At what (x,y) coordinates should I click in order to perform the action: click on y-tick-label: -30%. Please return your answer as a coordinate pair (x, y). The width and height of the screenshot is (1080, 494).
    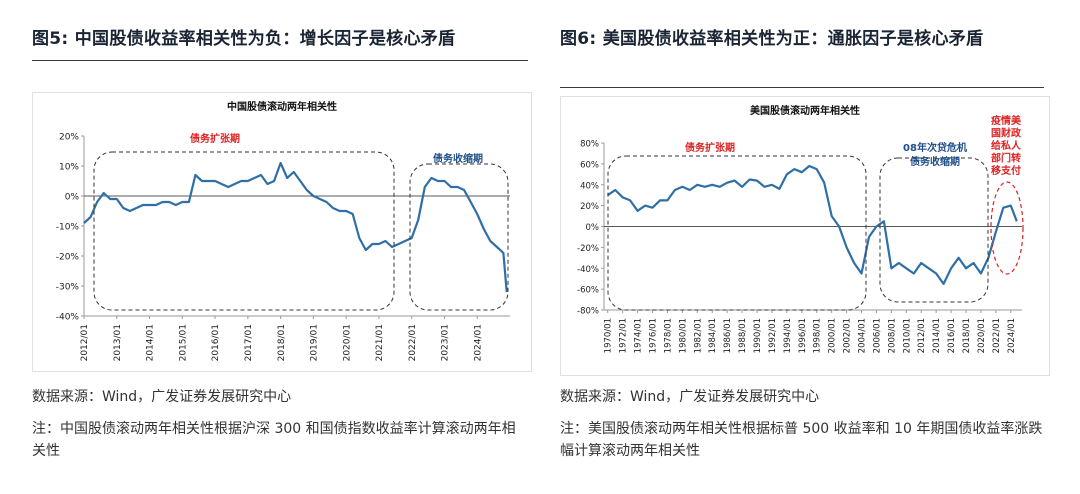
    Looking at the image, I should click on (68, 288).